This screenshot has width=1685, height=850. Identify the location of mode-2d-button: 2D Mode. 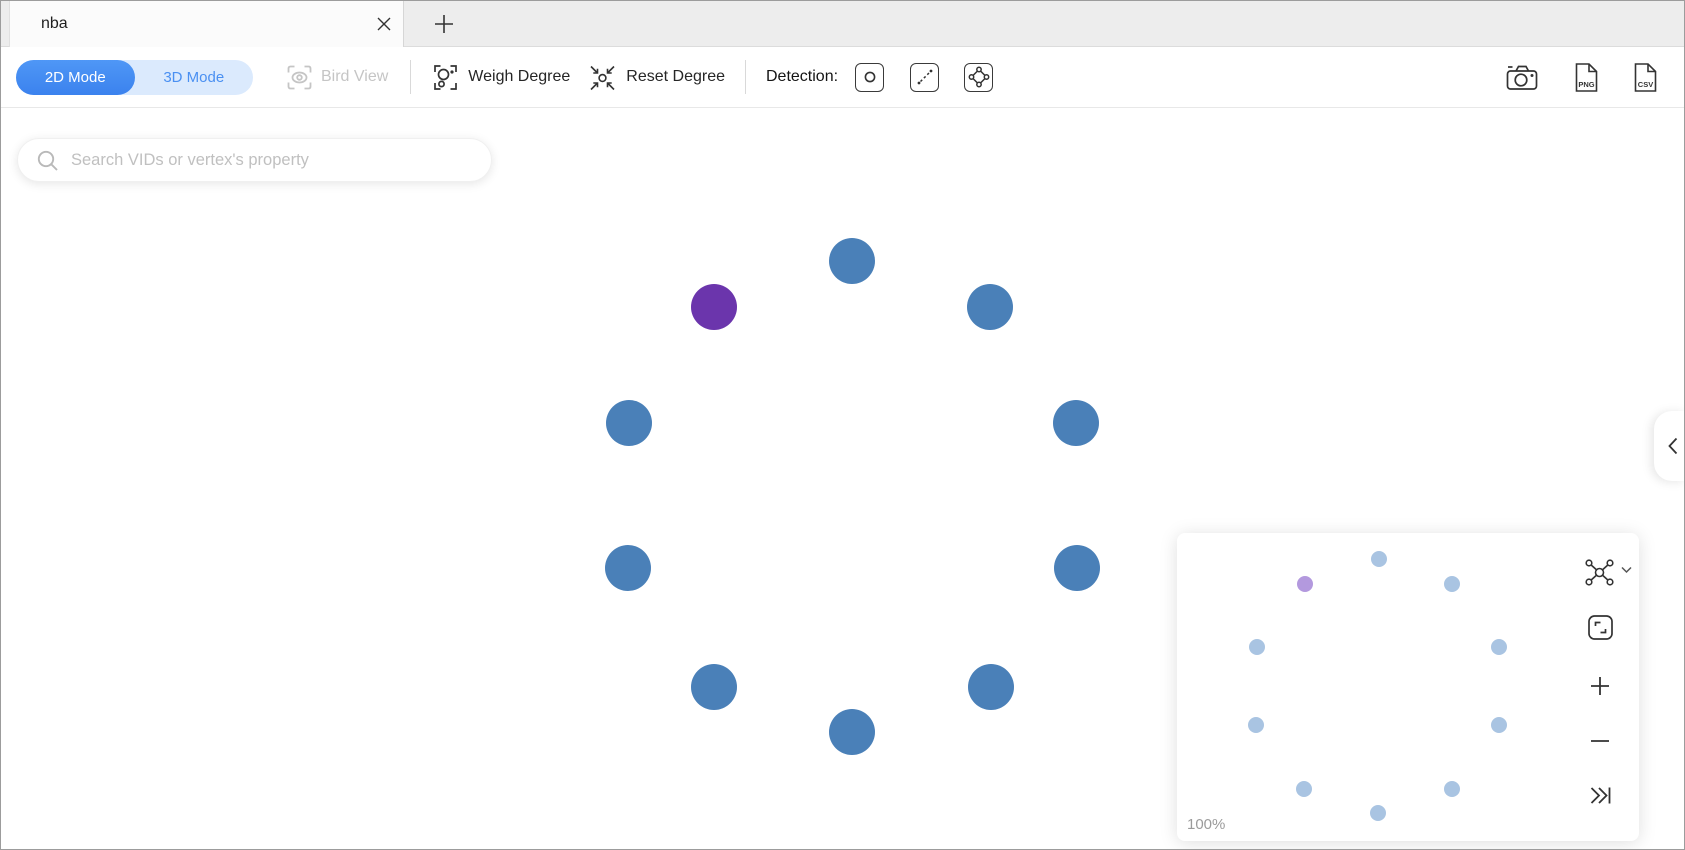
(75, 77).